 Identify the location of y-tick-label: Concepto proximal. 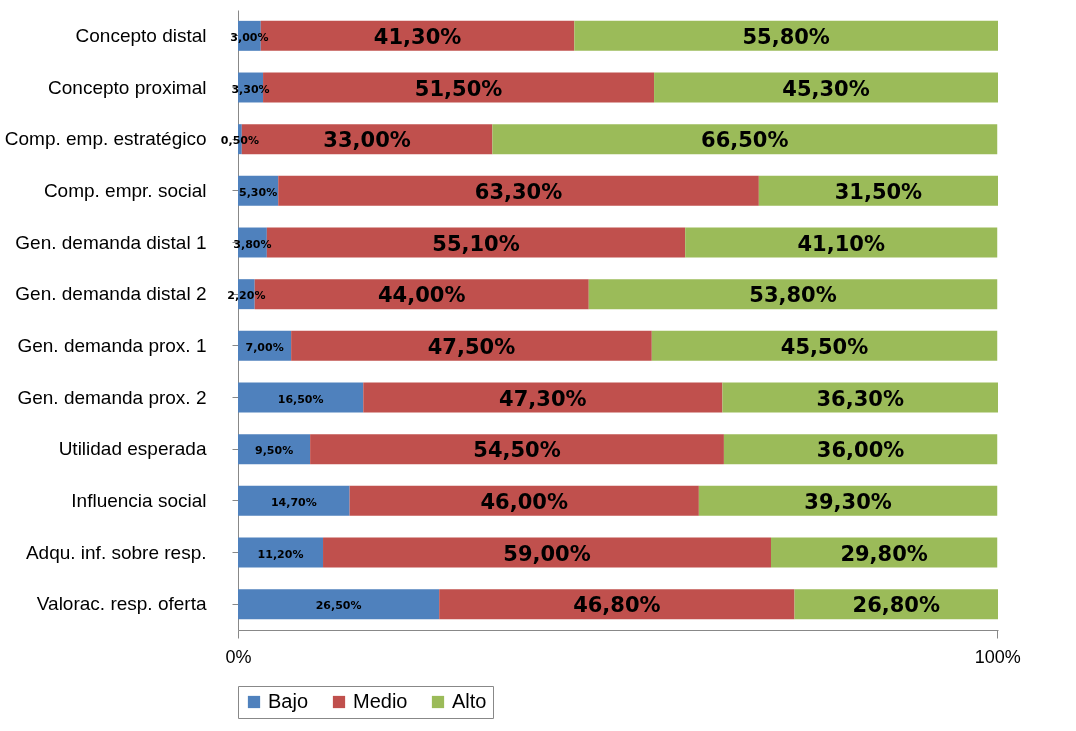
(127, 87).